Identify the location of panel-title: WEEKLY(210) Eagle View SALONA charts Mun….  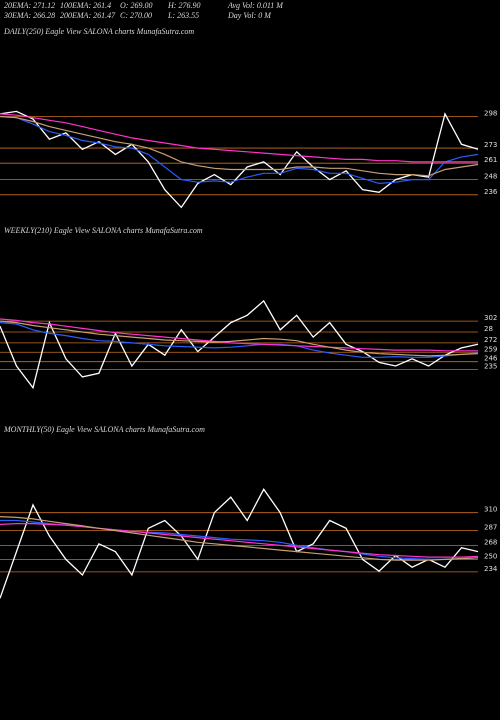
(103, 230).